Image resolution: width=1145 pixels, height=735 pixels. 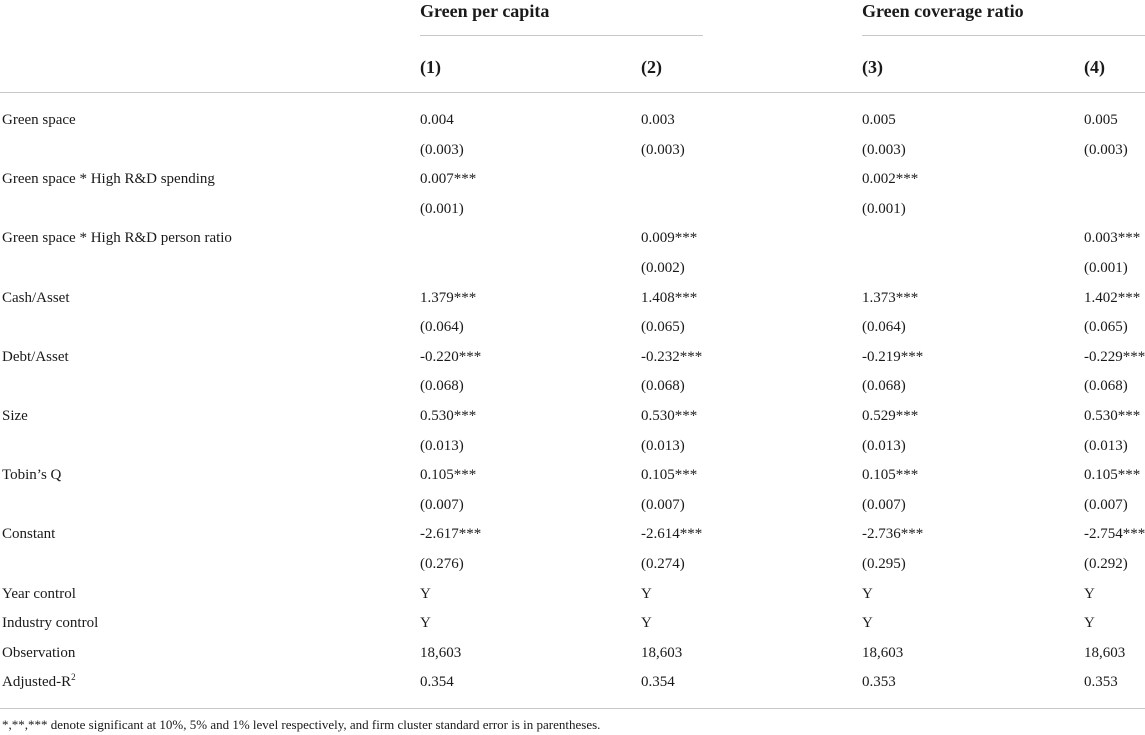 What do you see at coordinates (442, 386) in the screenshot?
I see `table-cell: (0.068)` at bounding box center [442, 386].